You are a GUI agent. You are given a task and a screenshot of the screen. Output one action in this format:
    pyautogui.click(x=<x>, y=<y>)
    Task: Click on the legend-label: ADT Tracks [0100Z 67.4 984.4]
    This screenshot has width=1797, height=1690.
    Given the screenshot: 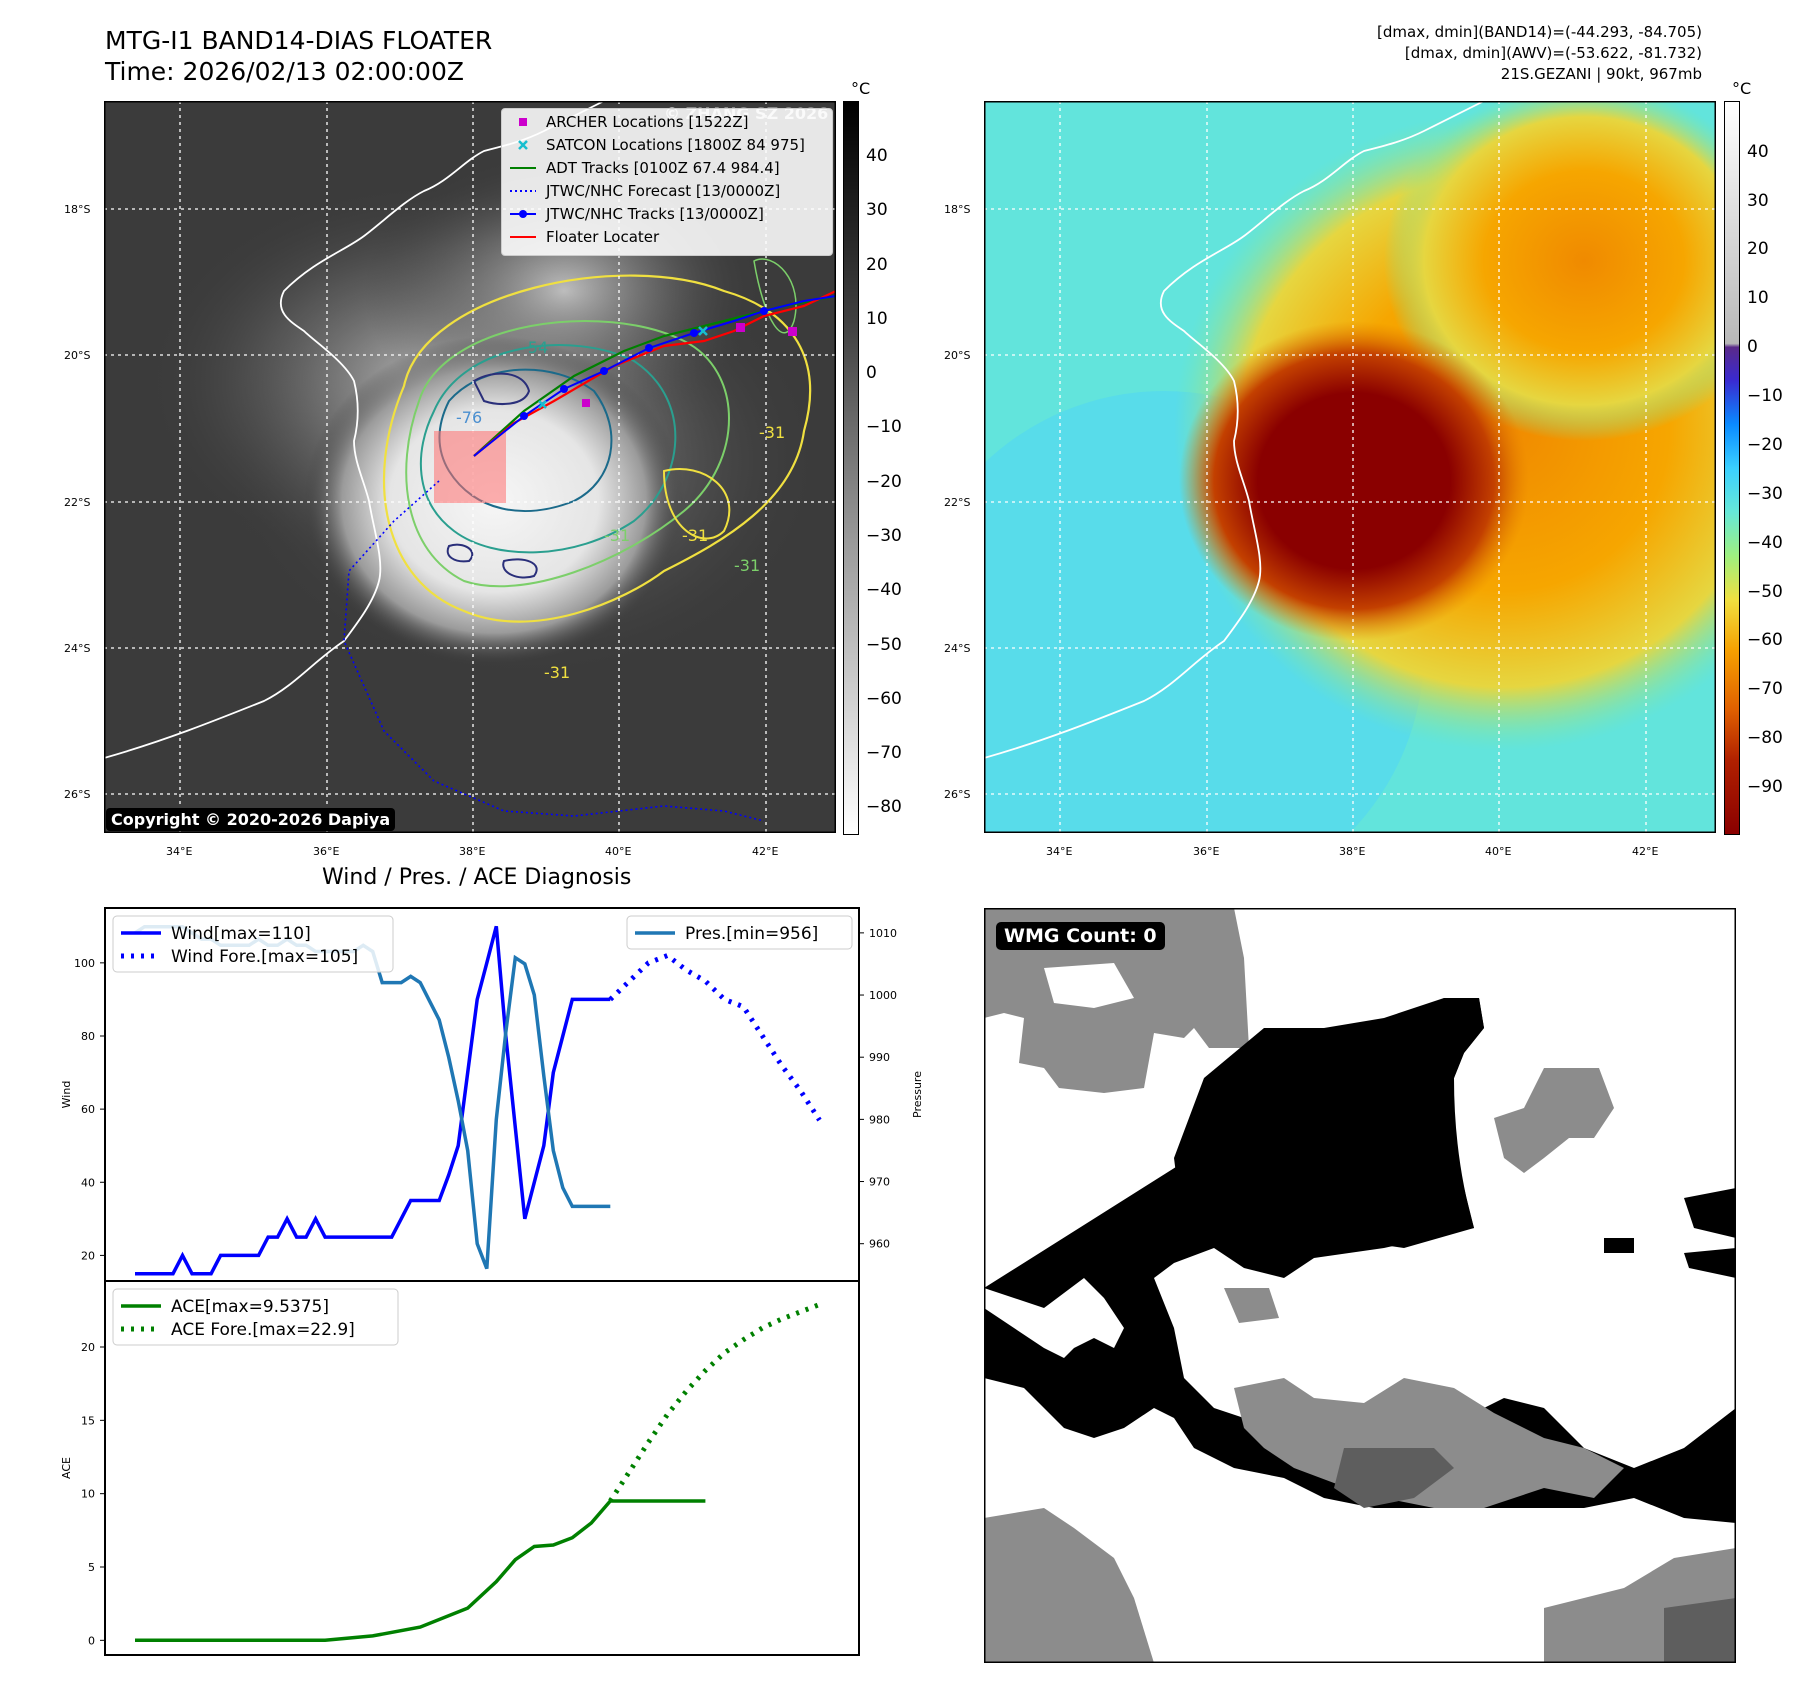 What is the action you would take?
    pyautogui.click(x=663, y=168)
    